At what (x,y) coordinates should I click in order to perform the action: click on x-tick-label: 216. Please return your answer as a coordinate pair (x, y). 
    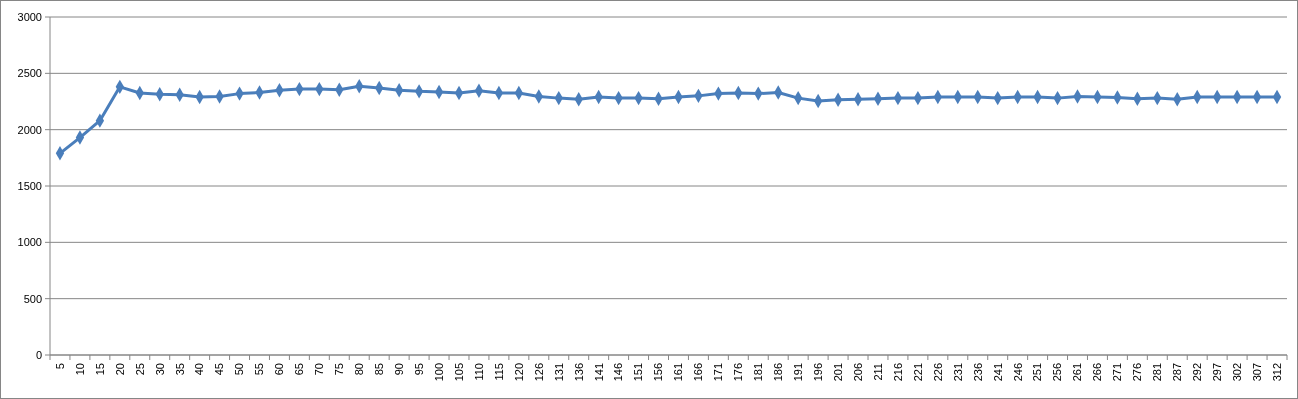
    Looking at the image, I should click on (897, 372).